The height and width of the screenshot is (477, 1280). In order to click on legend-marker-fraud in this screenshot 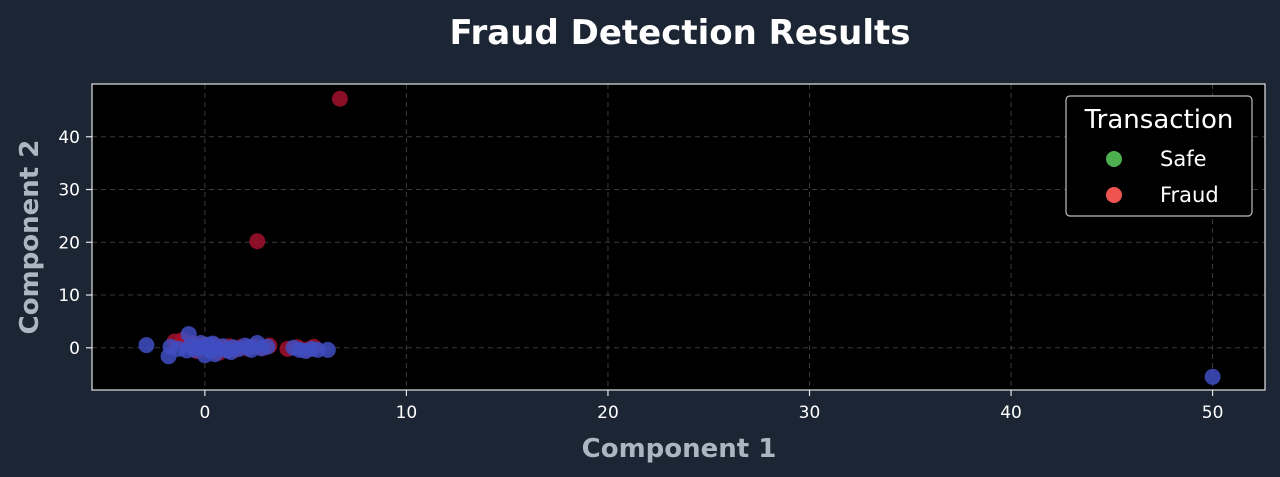, I will do `click(1114, 195)`.